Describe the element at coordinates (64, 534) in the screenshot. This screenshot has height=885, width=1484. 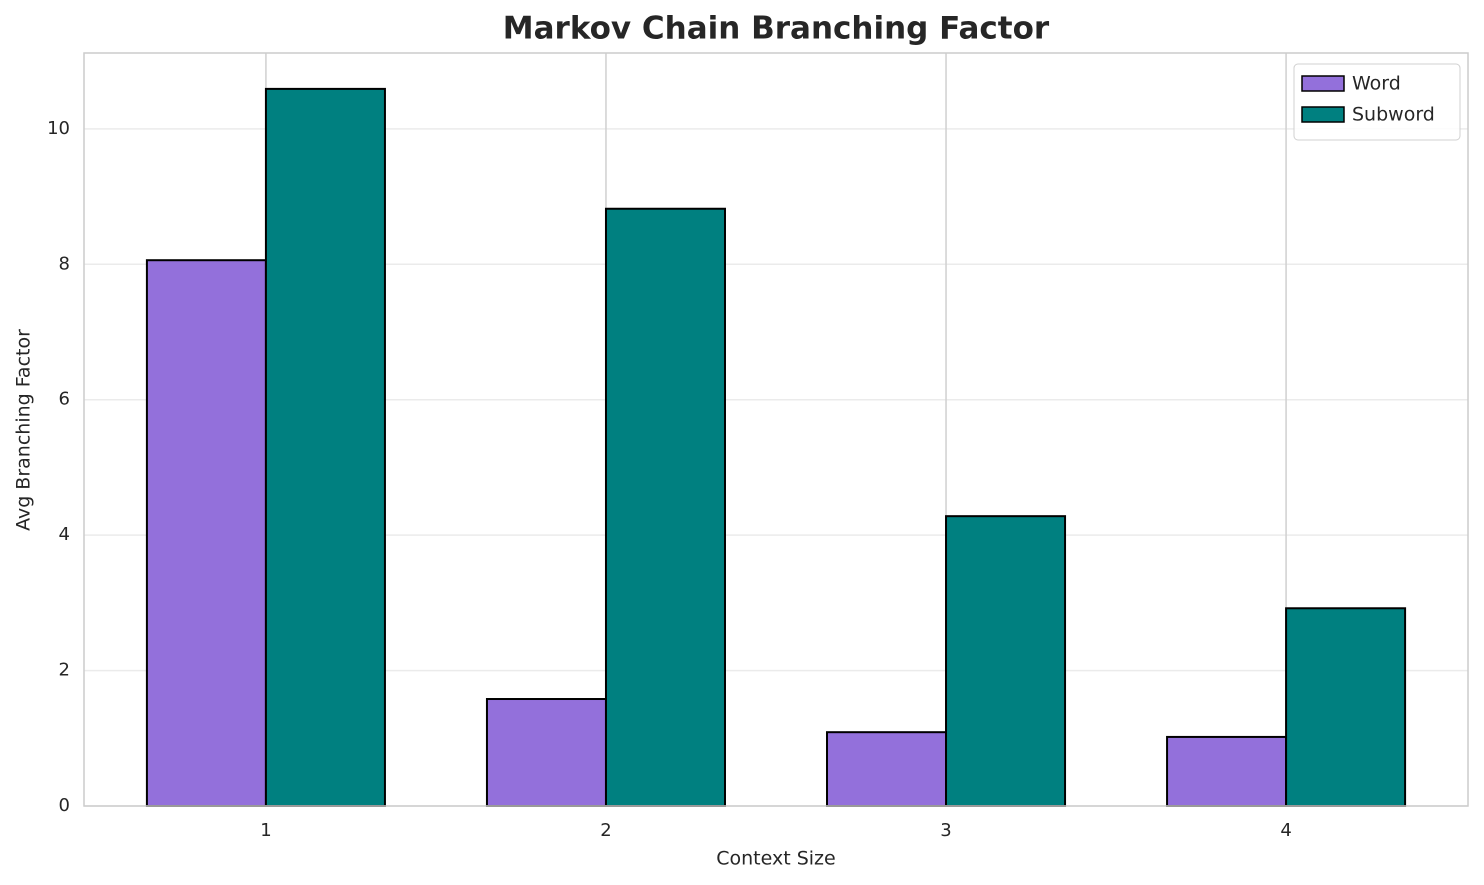
I see `y-tick-label: 4` at that location.